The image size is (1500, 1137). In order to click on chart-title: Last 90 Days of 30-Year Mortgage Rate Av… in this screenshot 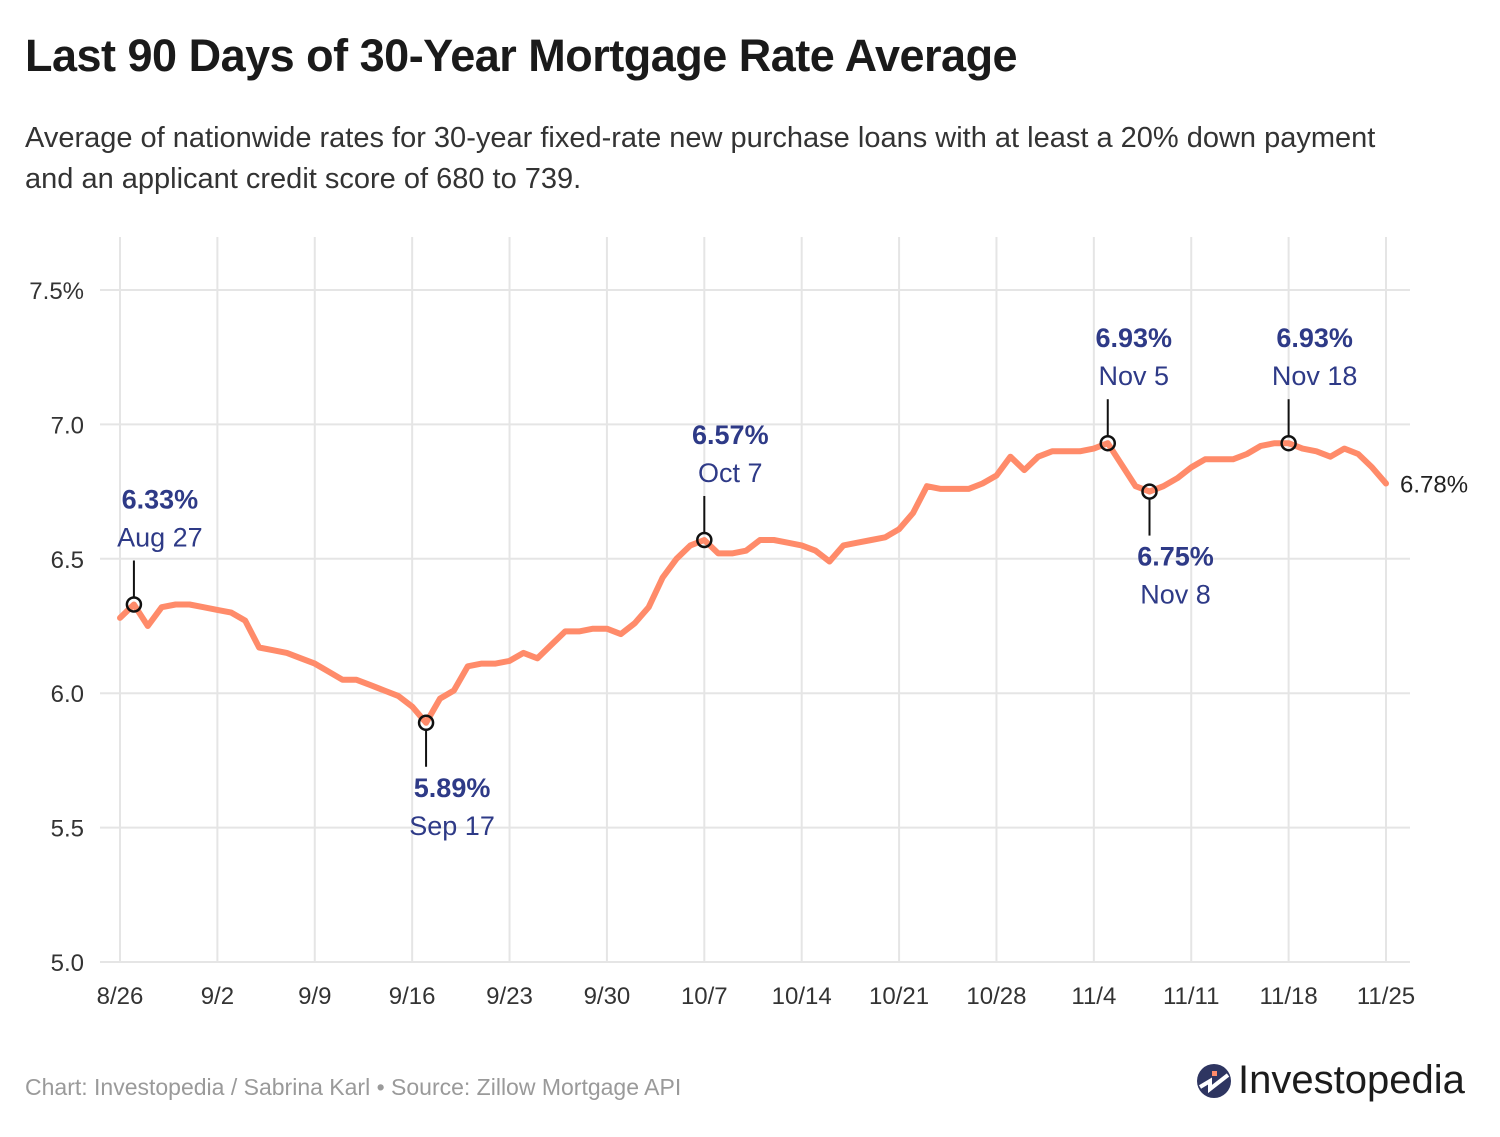, I will do `click(521, 55)`.